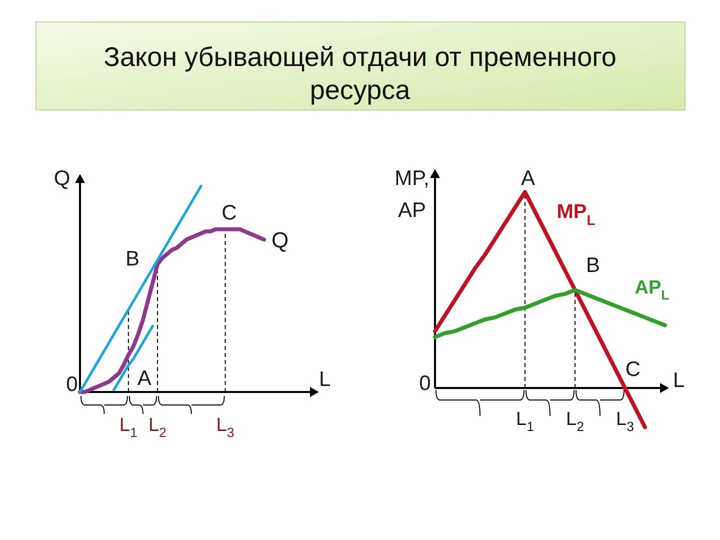 This screenshot has width=720, height=540. What do you see at coordinates (72, 384) in the screenshot?
I see `annotation: 0` at bounding box center [72, 384].